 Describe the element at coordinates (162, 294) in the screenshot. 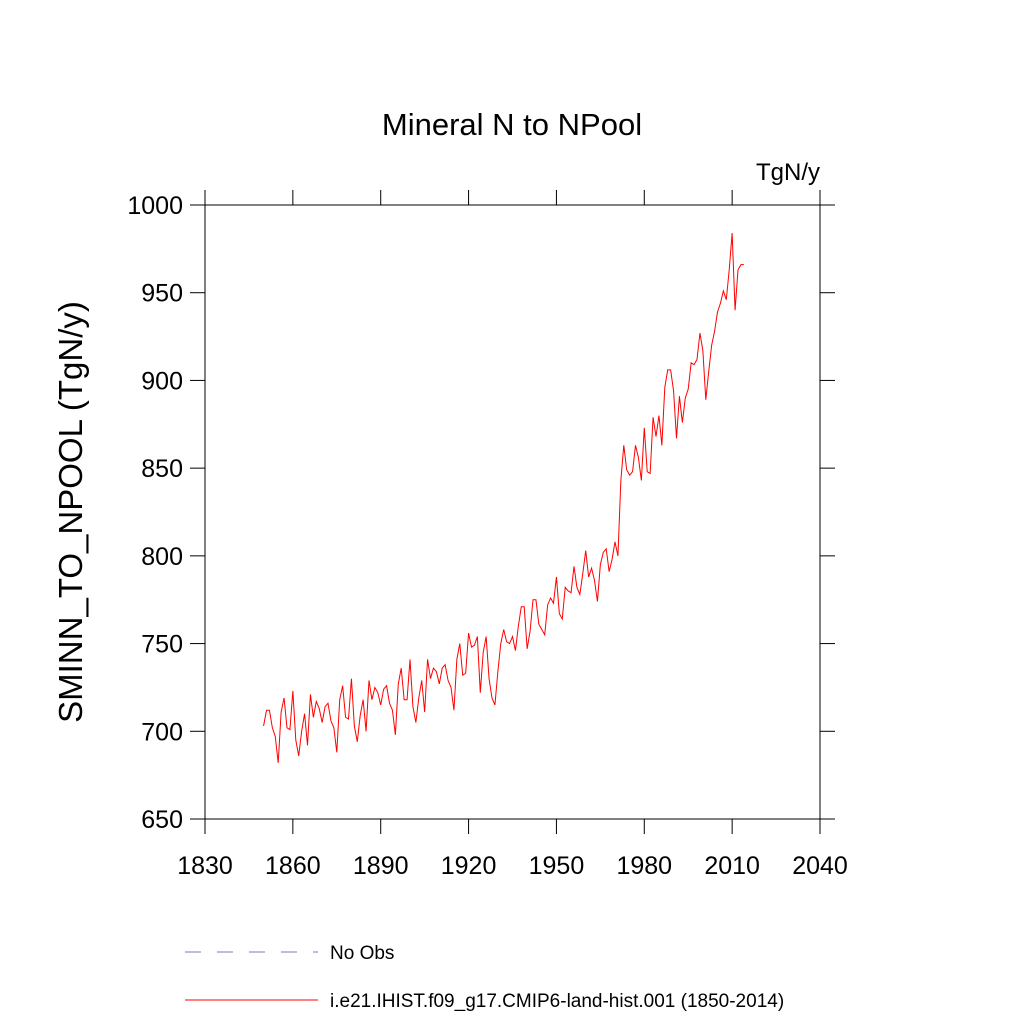

I see `y-tick-label: 950` at that location.